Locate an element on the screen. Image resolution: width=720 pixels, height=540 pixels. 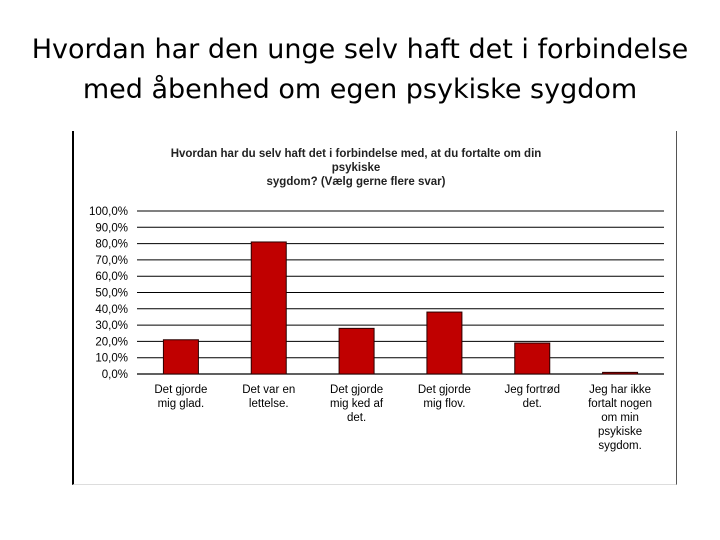
y-tick-label: 0,0% is located at coordinates (115, 375).